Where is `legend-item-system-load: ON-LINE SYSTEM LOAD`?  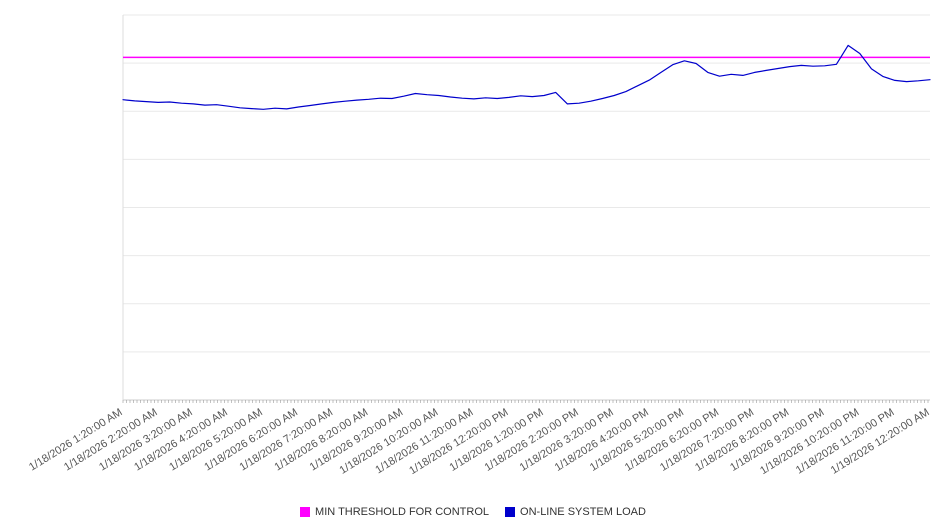 legend-item-system-load: ON-LINE SYSTEM LOAD is located at coordinates (575, 512).